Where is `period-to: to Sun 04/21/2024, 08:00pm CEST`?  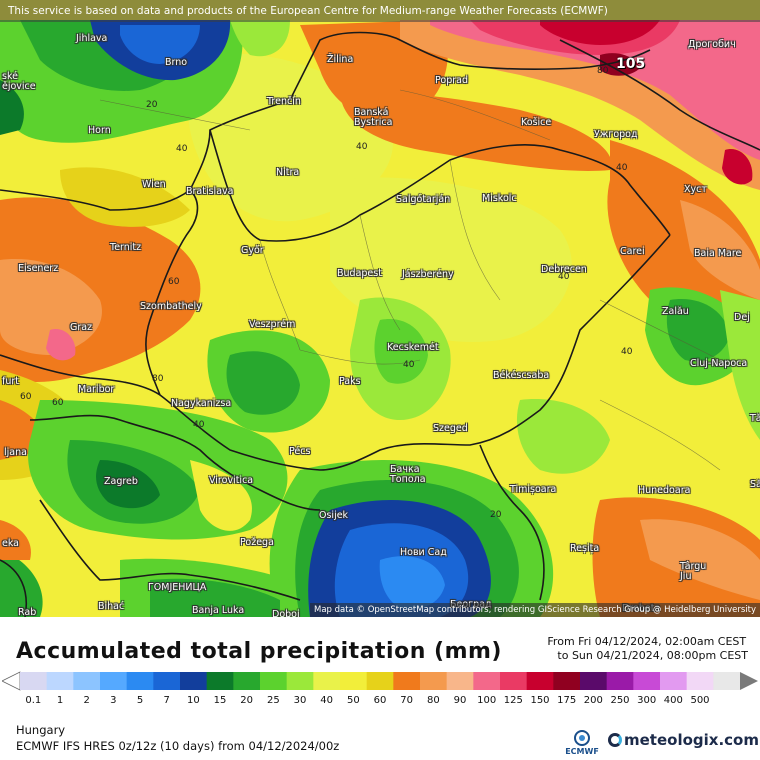 period-to: to Sun 04/21/2024, 08:00pm CEST is located at coordinates (652, 655).